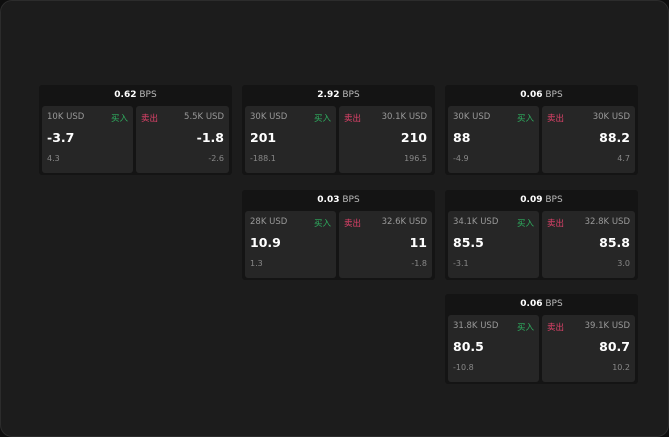 The width and height of the screenshot is (669, 437). What do you see at coordinates (461, 263) in the screenshot?
I see `bid-change: -3.1` at bounding box center [461, 263].